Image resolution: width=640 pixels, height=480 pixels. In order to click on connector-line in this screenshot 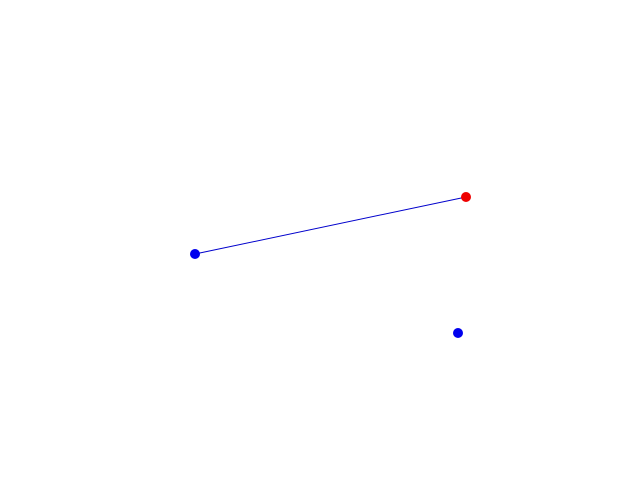, I will do `click(330, 225)`.